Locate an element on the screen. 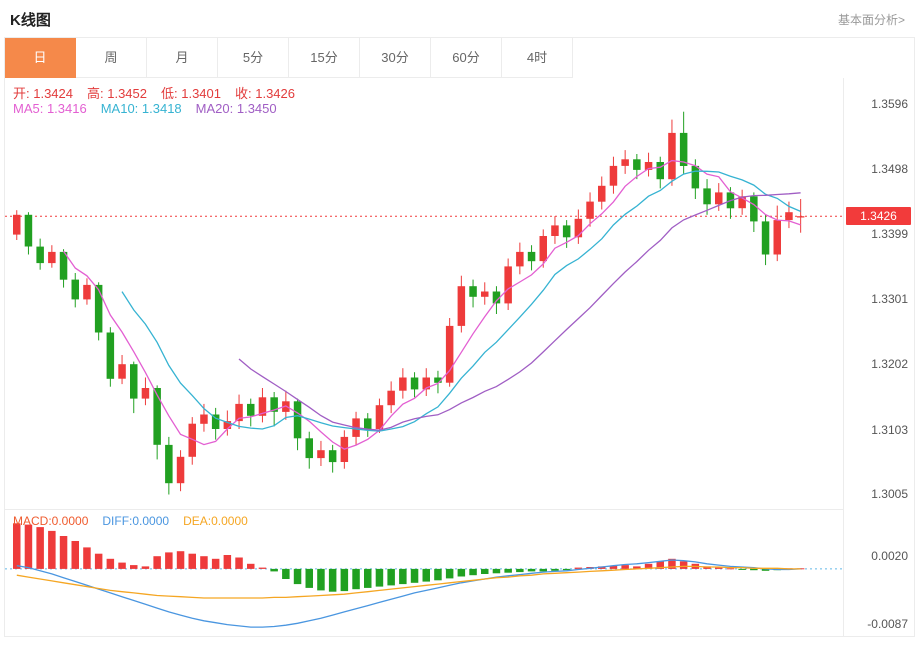 This screenshot has height=646, width=917. diff-value: DIFF:0.0000 is located at coordinates (136, 521).